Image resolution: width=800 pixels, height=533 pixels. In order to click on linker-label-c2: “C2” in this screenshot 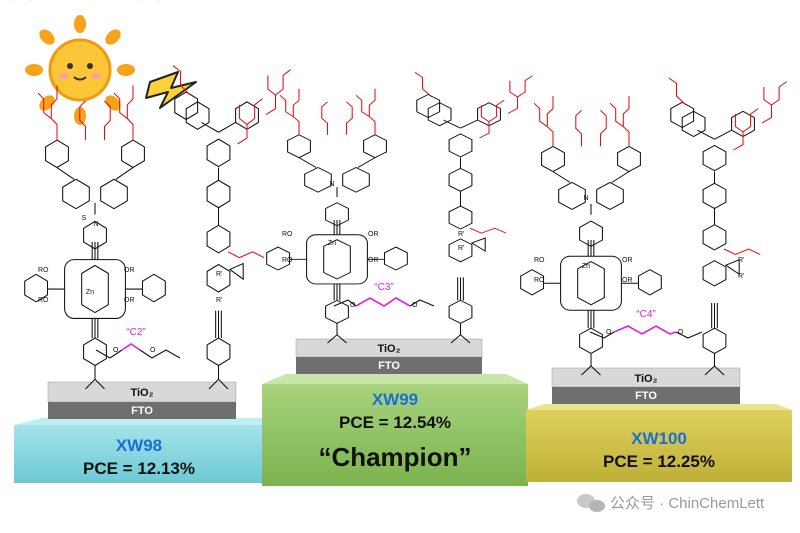, I will do `click(135, 332)`.